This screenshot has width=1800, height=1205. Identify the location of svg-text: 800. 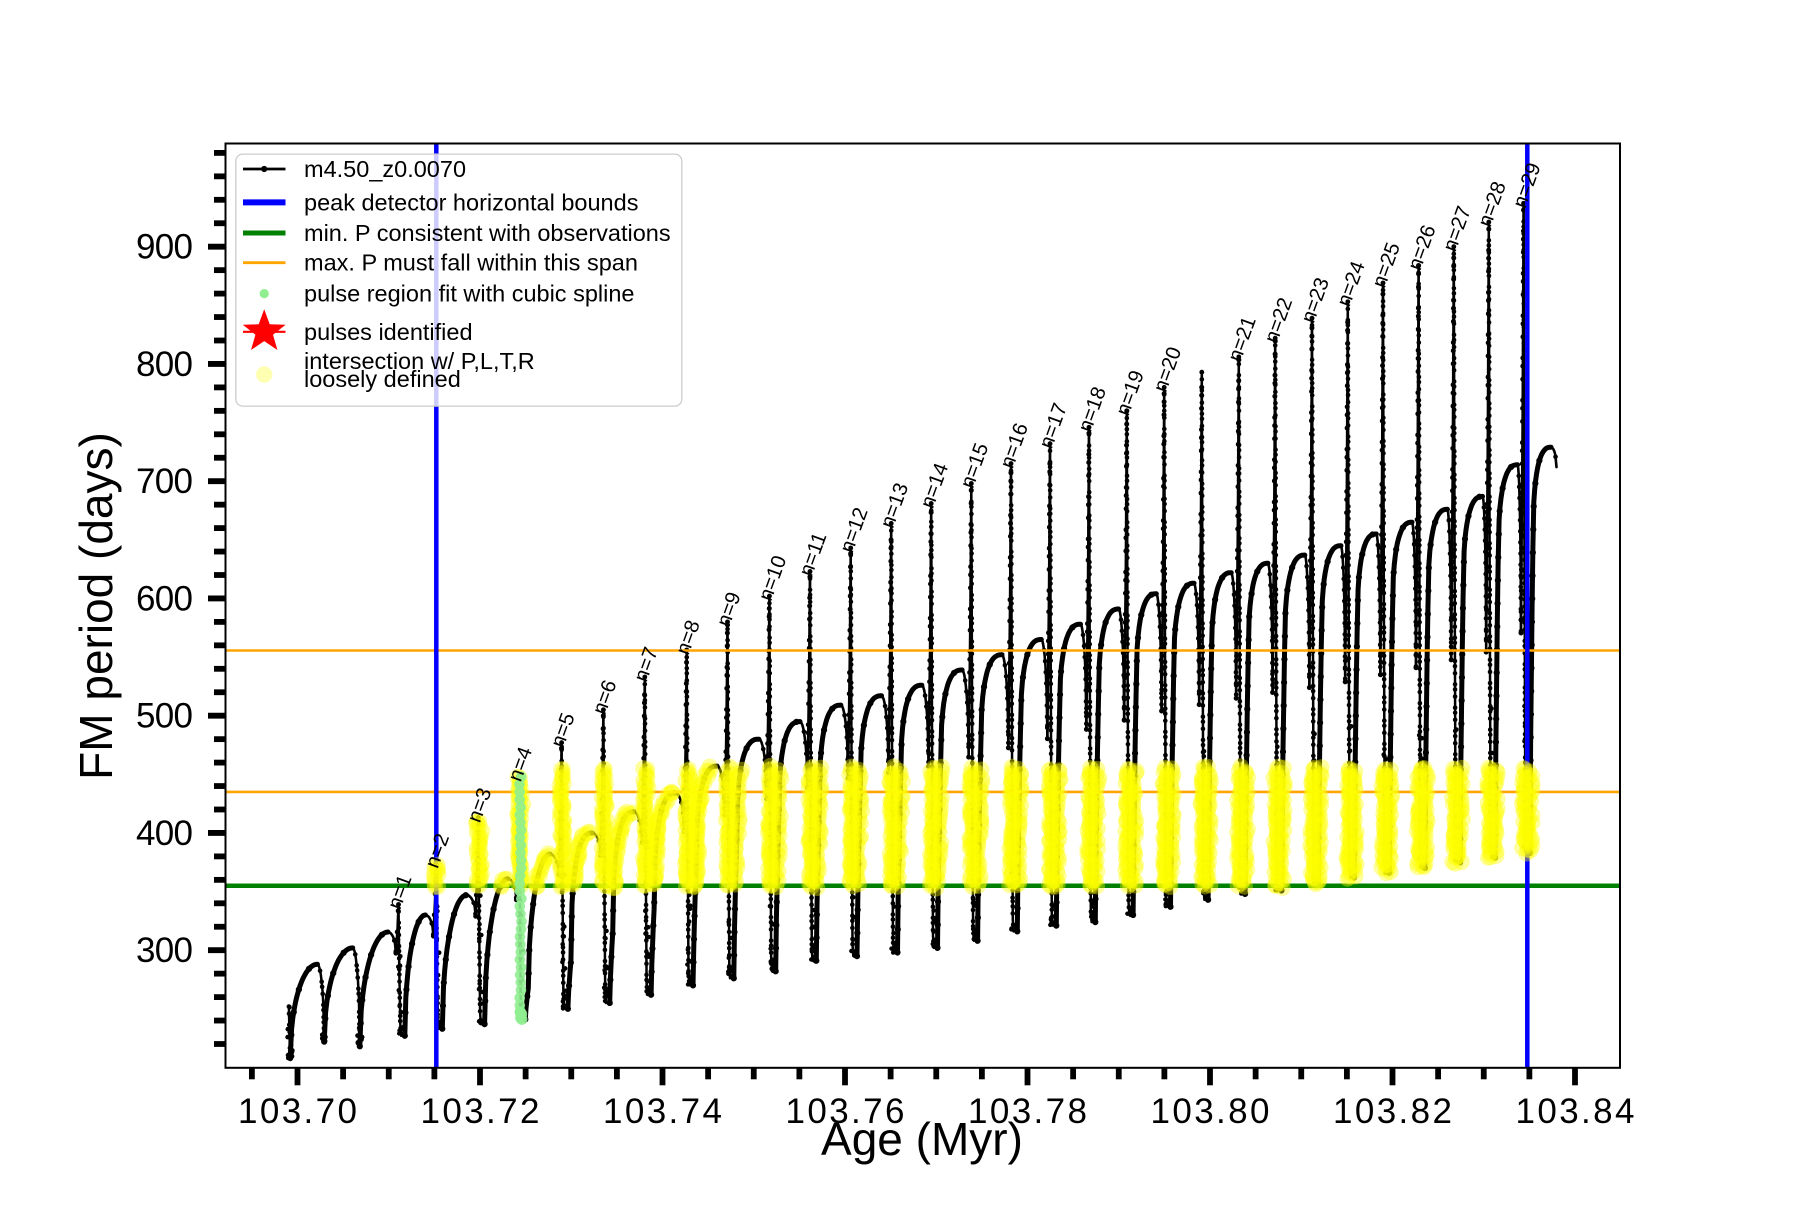
(164, 364).